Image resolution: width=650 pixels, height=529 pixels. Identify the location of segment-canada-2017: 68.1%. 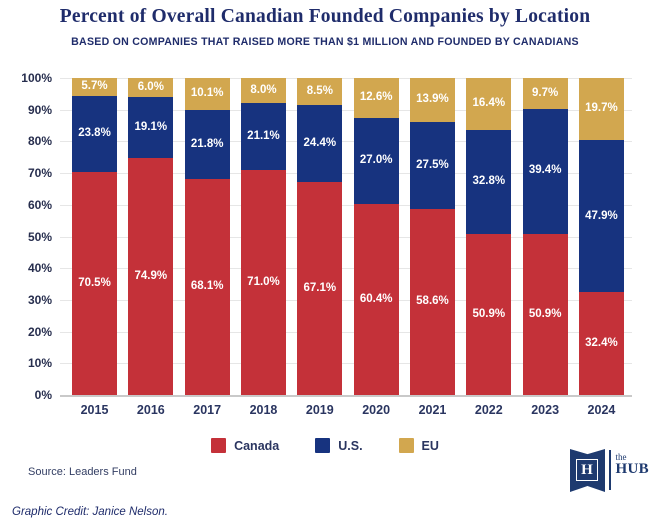
(207, 287).